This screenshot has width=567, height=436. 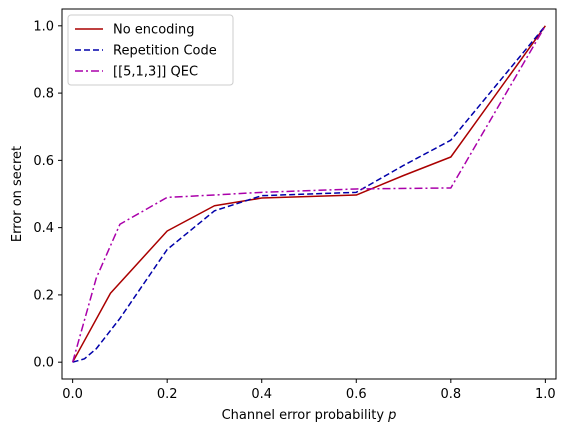 I want to click on legend-label-1: Repetition Code, so click(x=165, y=51).